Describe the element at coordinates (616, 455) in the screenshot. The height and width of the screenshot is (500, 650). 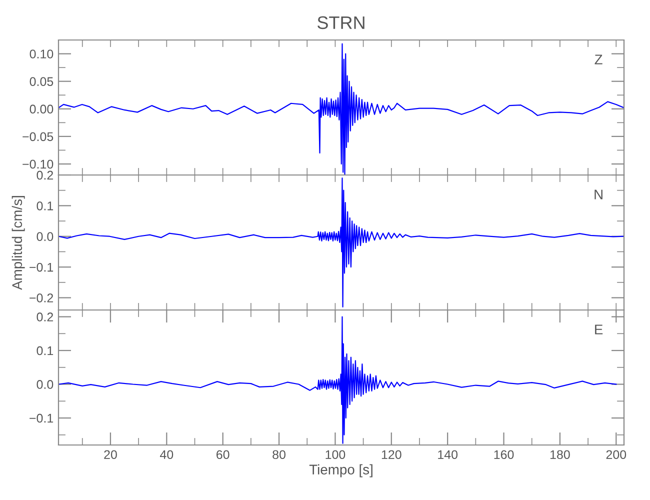
I see `x-tick-label: 200` at that location.